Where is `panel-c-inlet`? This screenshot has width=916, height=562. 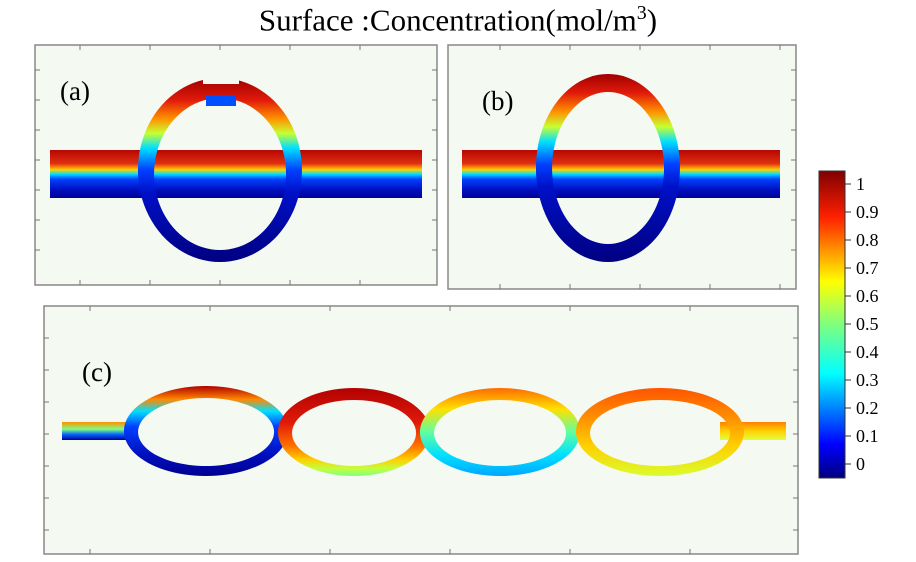
panel-c-inlet is located at coordinates (100, 431).